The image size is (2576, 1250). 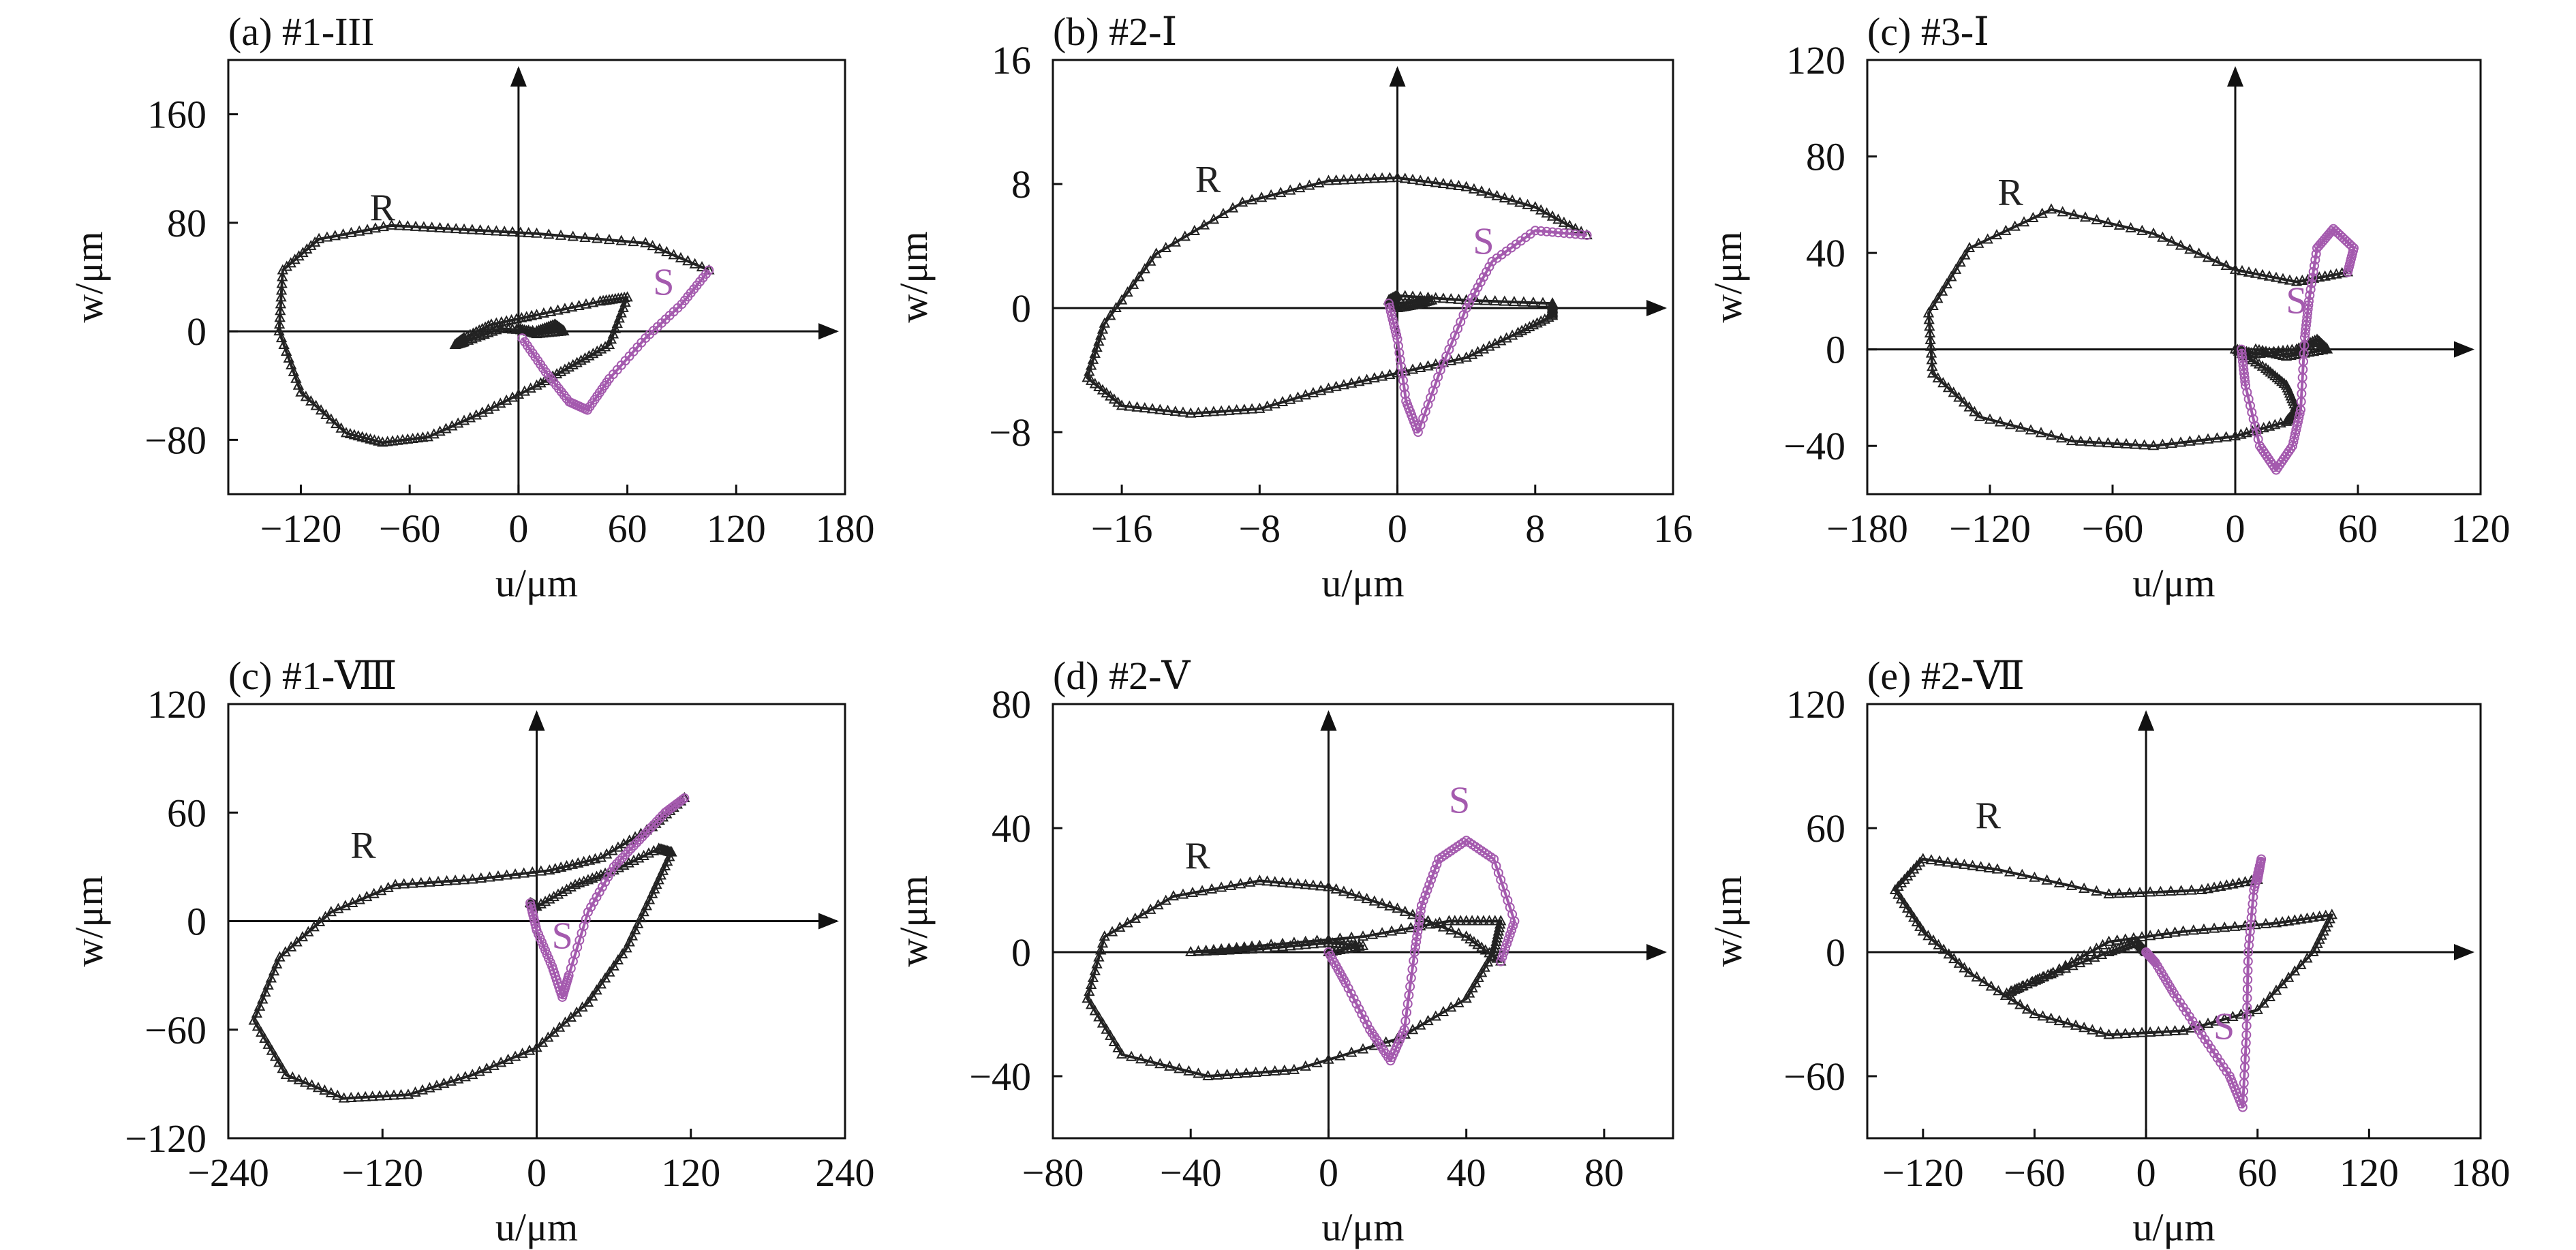 I want to click on x-tick-label: 8, so click(x=1535, y=528).